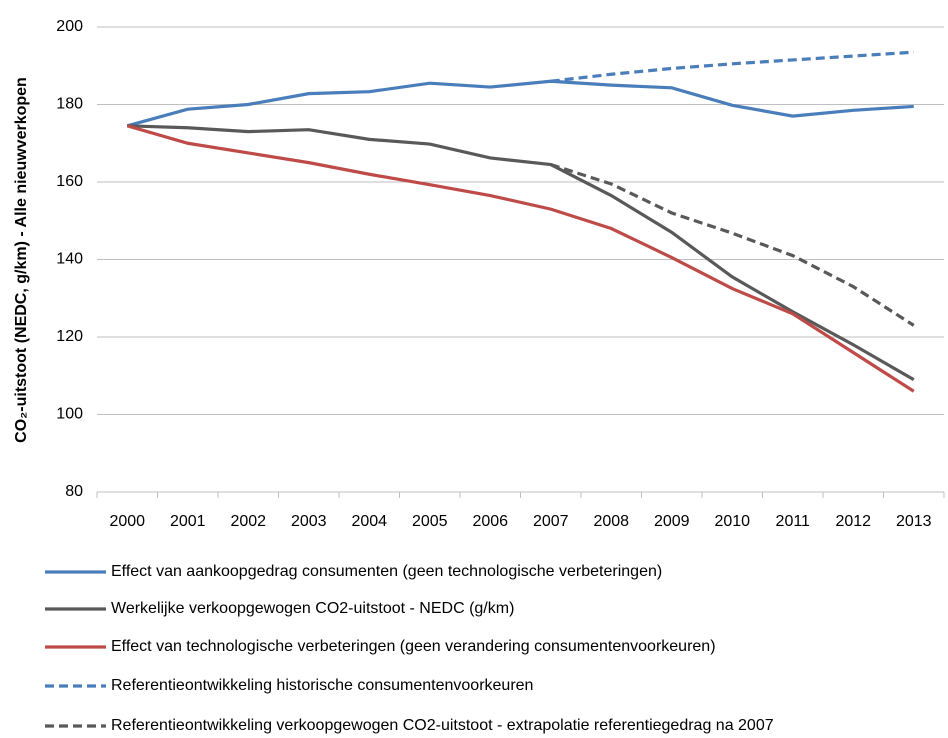 This screenshot has width=948, height=738. Describe the element at coordinates (369, 521) in the screenshot. I see `x-tick-label: 2004` at that location.